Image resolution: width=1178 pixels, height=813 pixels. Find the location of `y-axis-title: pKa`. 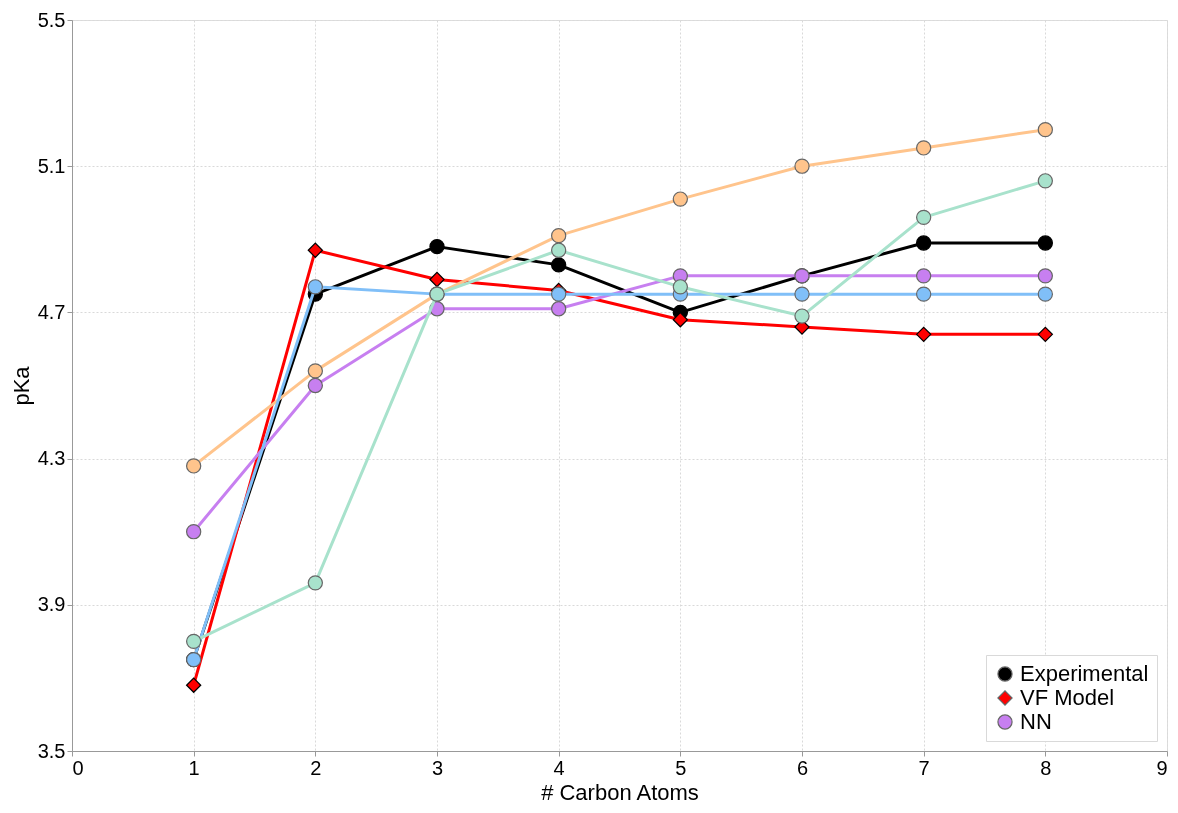

y-axis-title: pKa is located at coordinates (21, 385).